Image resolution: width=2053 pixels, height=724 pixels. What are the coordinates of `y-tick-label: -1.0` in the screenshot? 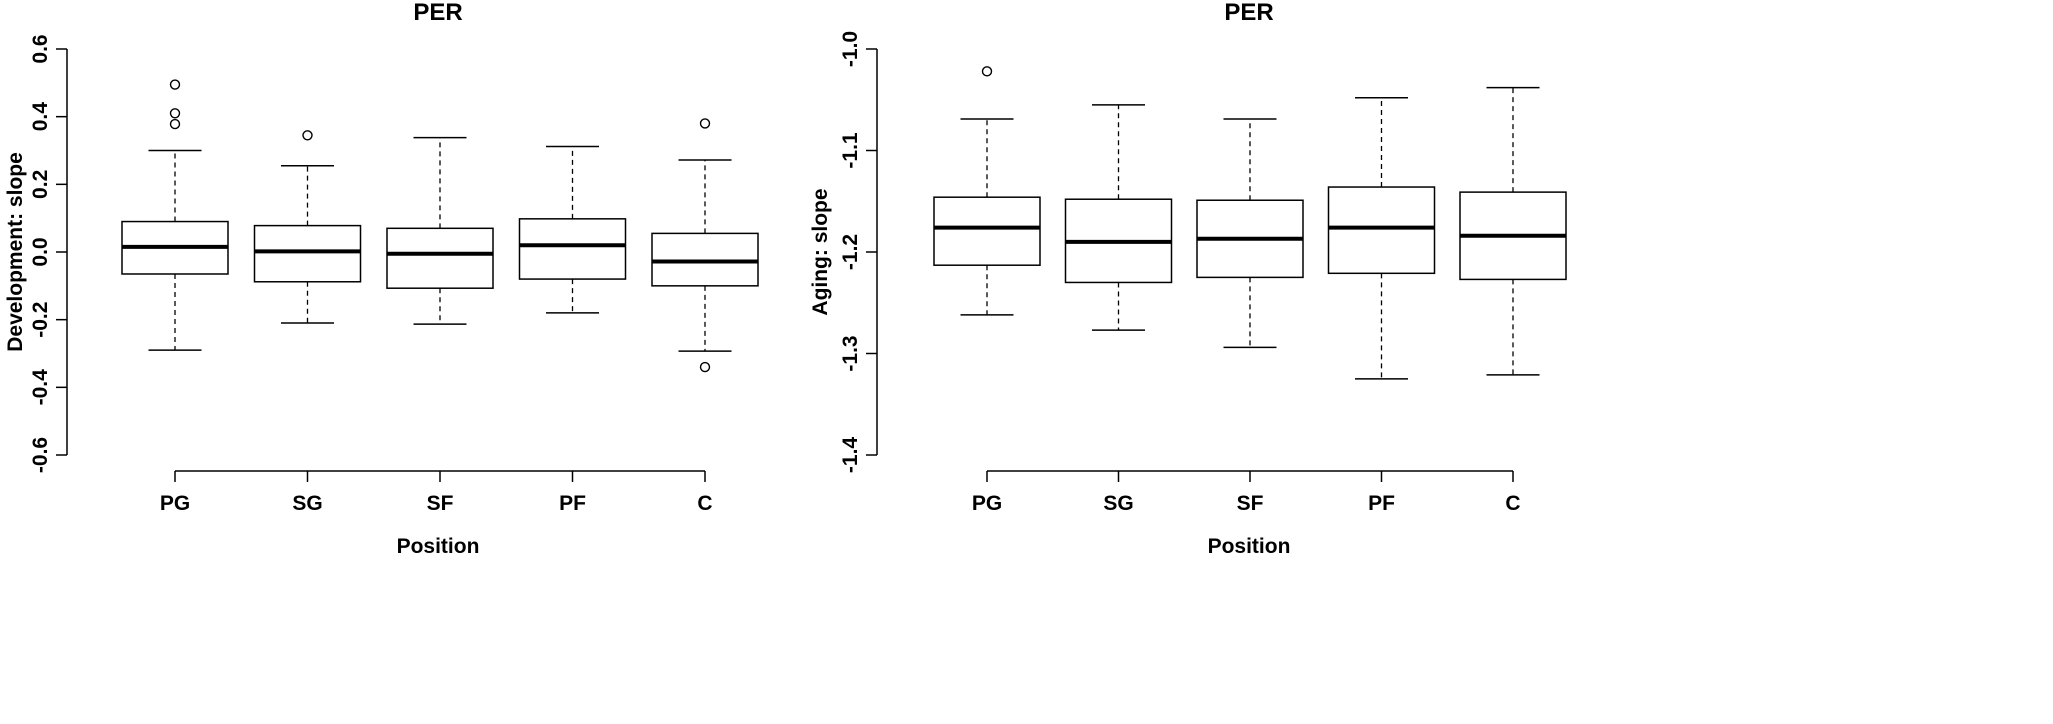 It's located at (850, 49).